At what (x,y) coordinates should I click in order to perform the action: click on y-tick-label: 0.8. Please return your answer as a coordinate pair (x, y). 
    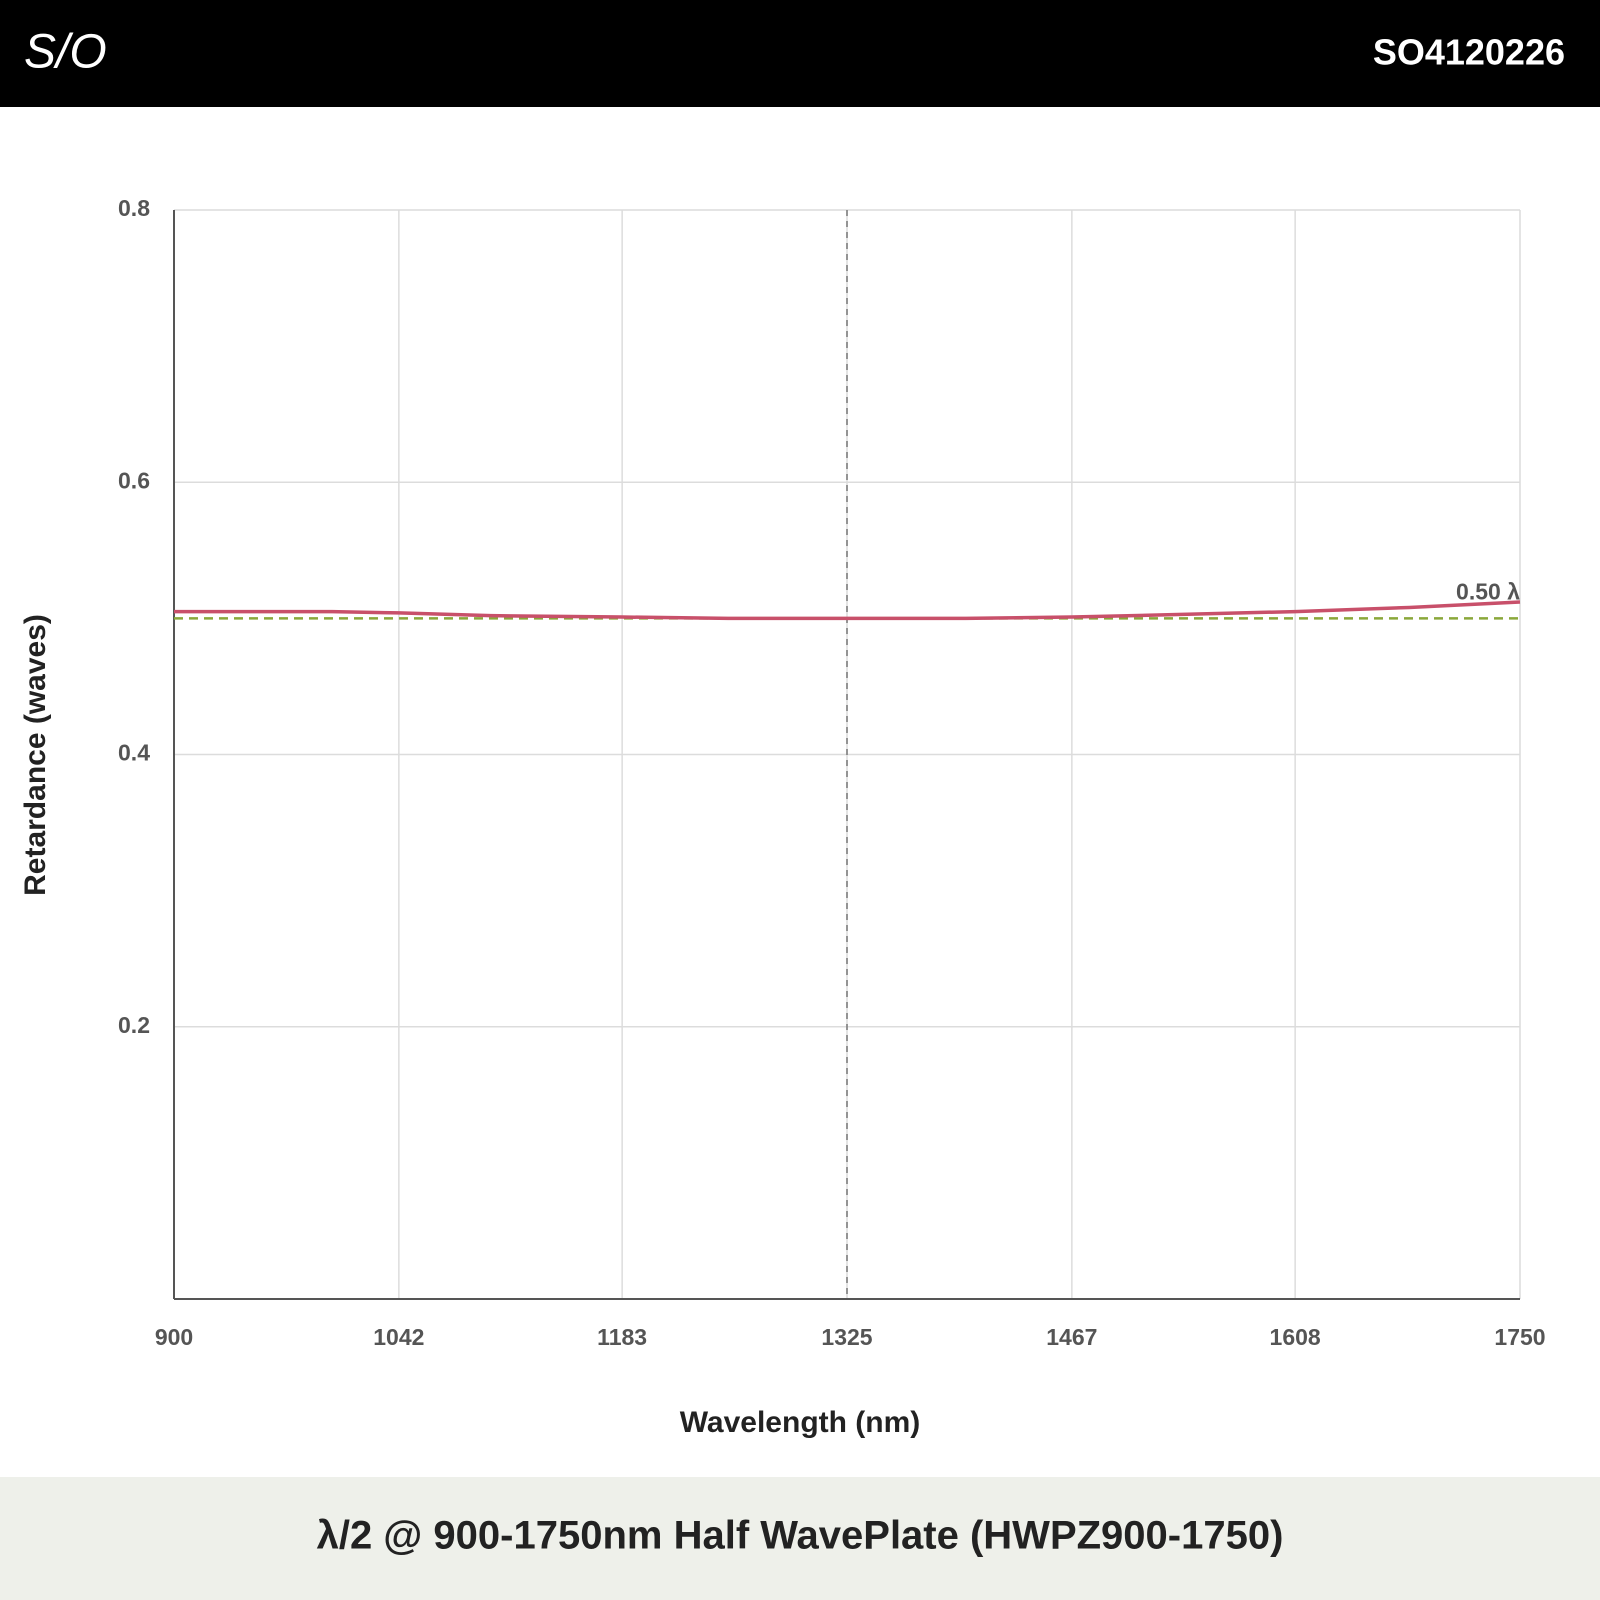
    Looking at the image, I should click on (134, 208).